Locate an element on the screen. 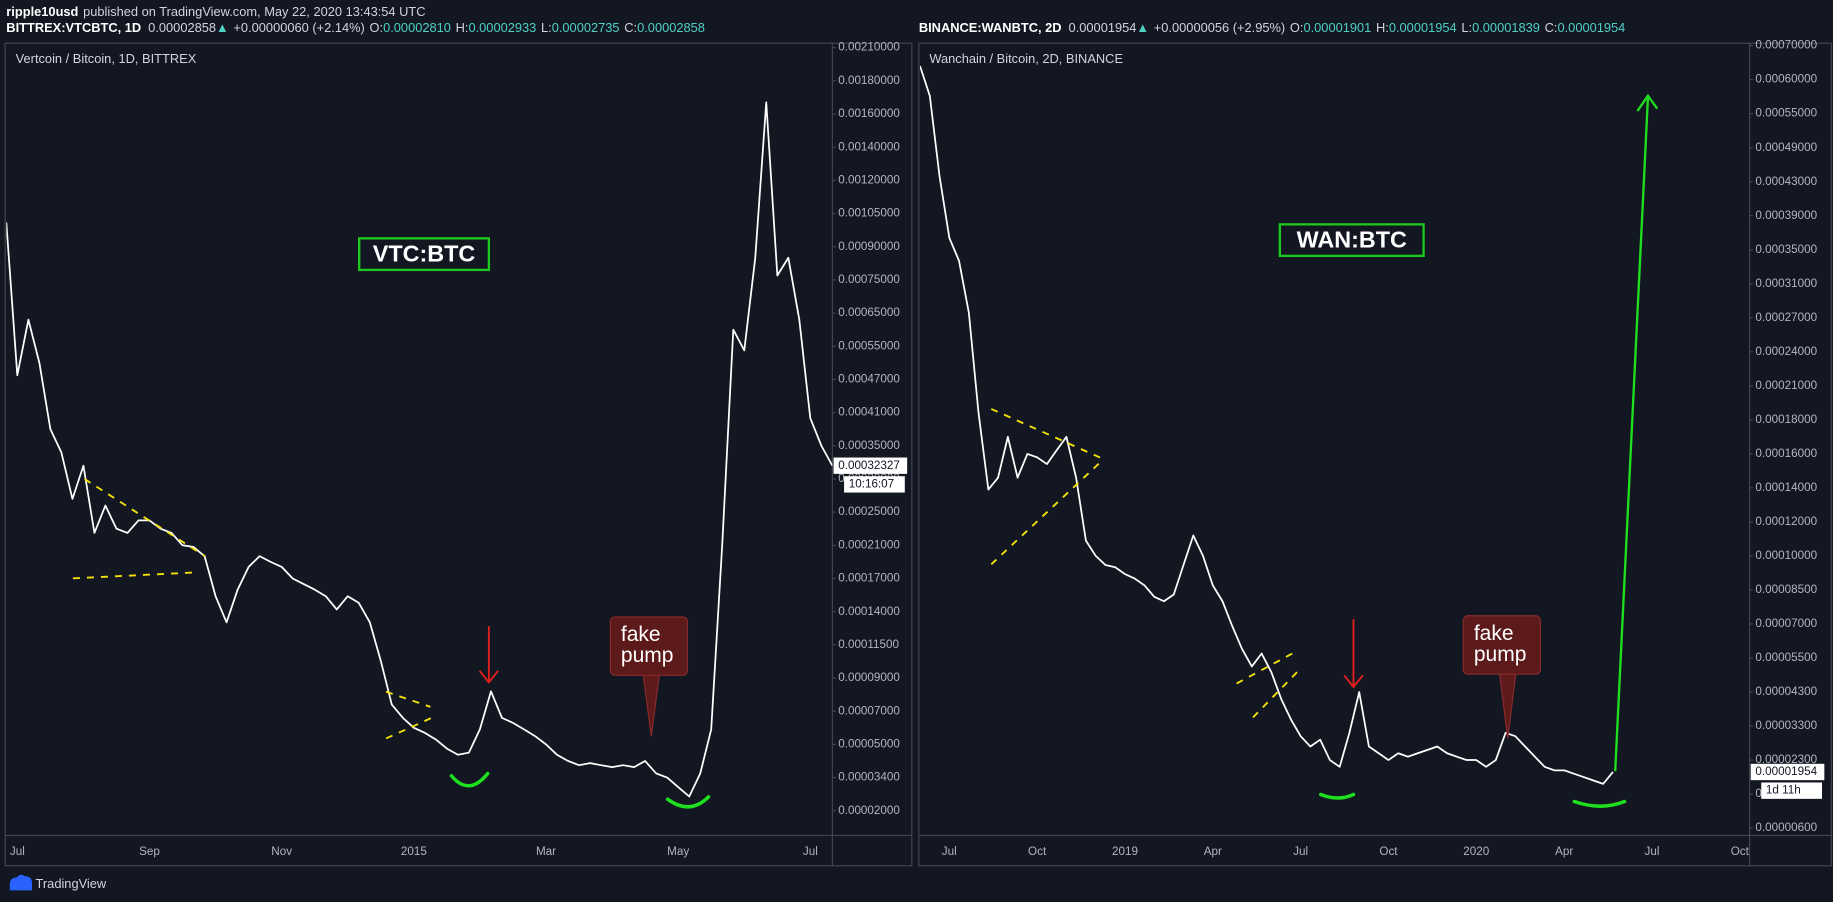 The width and height of the screenshot is (1833, 902). symbol: BITTREX:VTCBTC, 1D is located at coordinates (73, 28).